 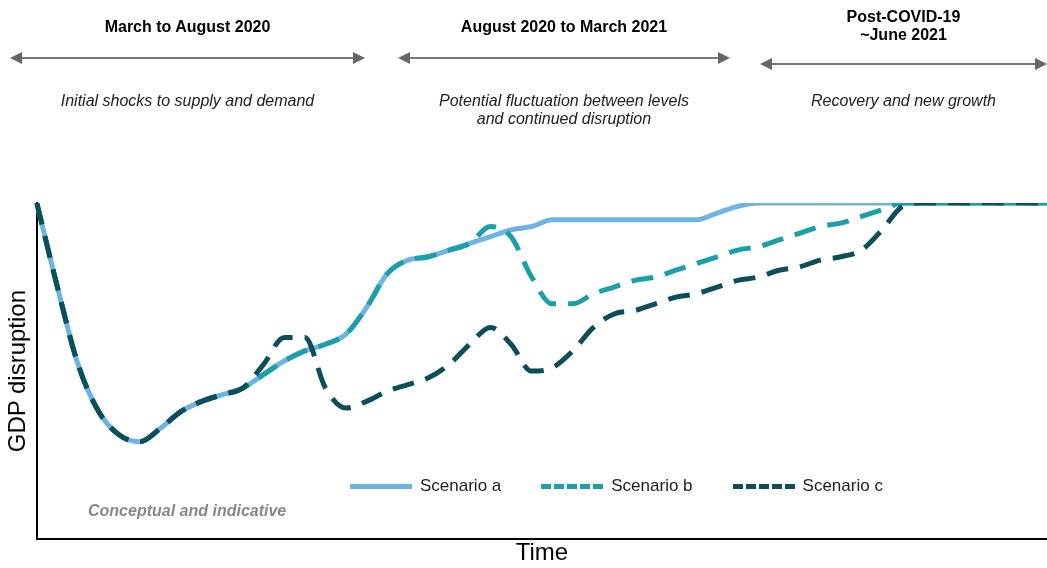 What do you see at coordinates (903, 101) in the screenshot?
I see `text: Recovery and new growth` at bounding box center [903, 101].